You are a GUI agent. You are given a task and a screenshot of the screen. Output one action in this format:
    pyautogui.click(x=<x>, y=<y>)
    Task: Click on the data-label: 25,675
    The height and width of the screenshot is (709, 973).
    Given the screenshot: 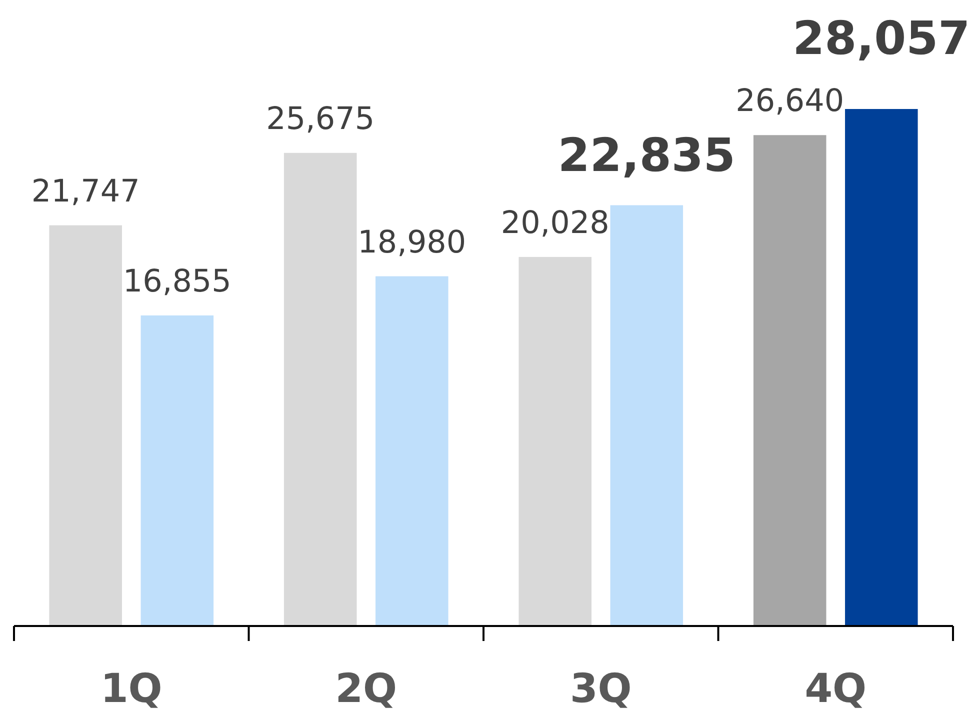 What is the action you would take?
    pyautogui.click(x=320, y=118)
    